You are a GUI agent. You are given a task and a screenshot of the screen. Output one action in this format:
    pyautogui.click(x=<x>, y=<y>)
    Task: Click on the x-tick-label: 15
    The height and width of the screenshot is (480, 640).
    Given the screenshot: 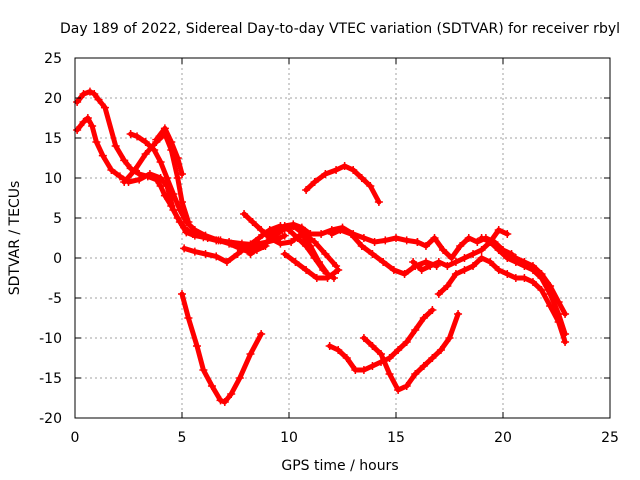 What is the action you would take?
    pyautogui.click(x=396, y=438)
    